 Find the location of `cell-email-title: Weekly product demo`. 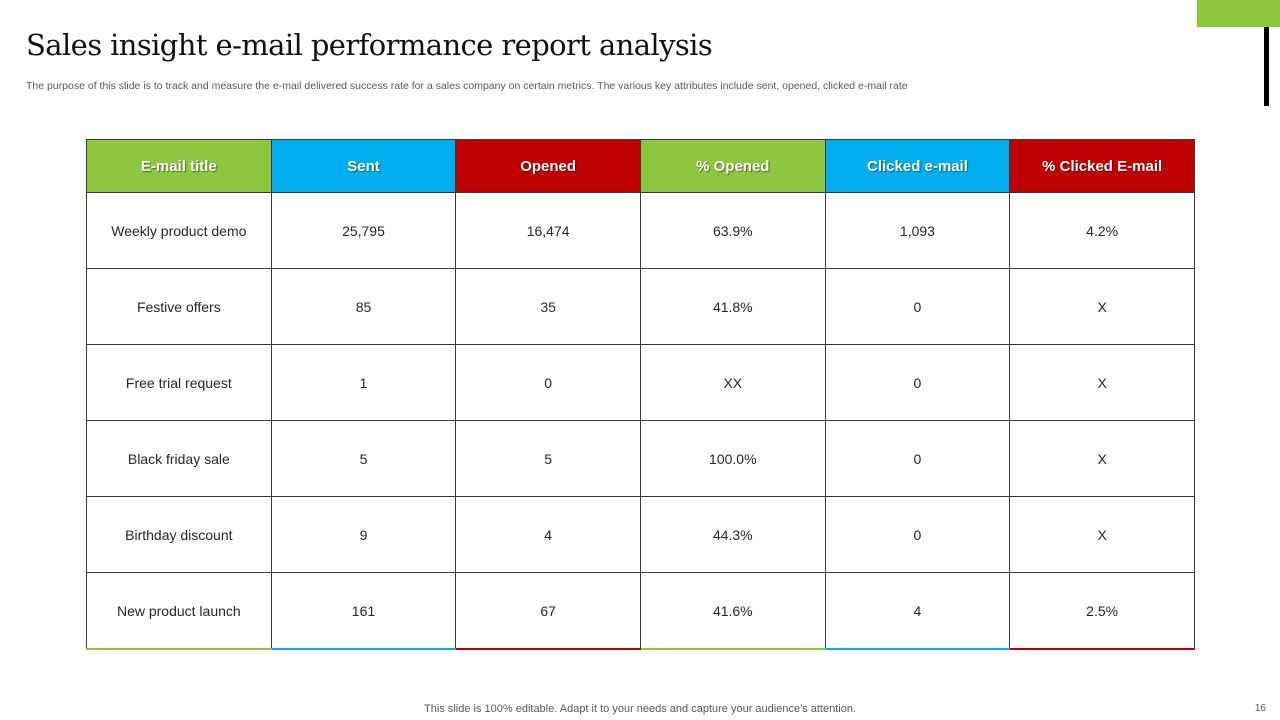

cell-email-title: Weekly product demo is located at coordinates (179, 230).